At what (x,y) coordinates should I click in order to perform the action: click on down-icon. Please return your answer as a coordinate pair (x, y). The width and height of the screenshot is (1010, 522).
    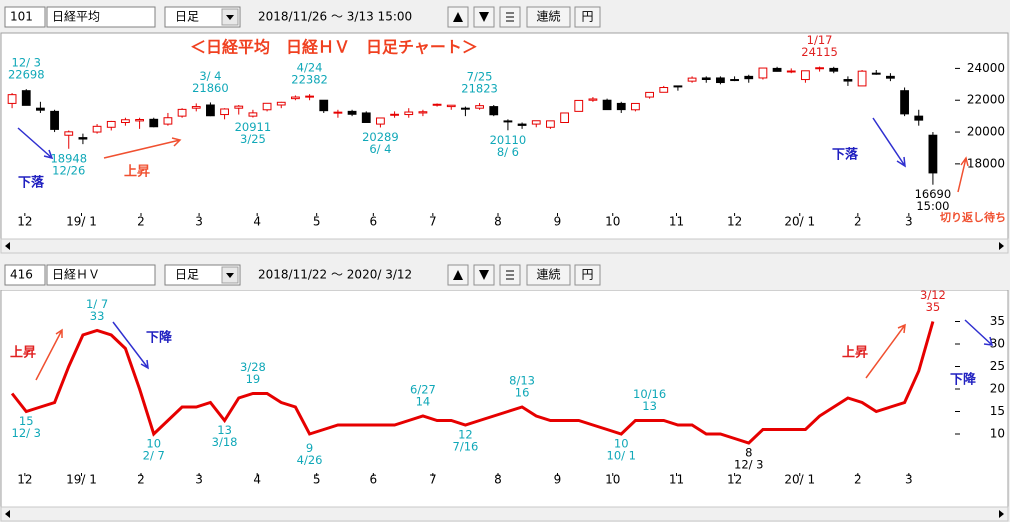
    Looking at the image, I should click on (484, 275).